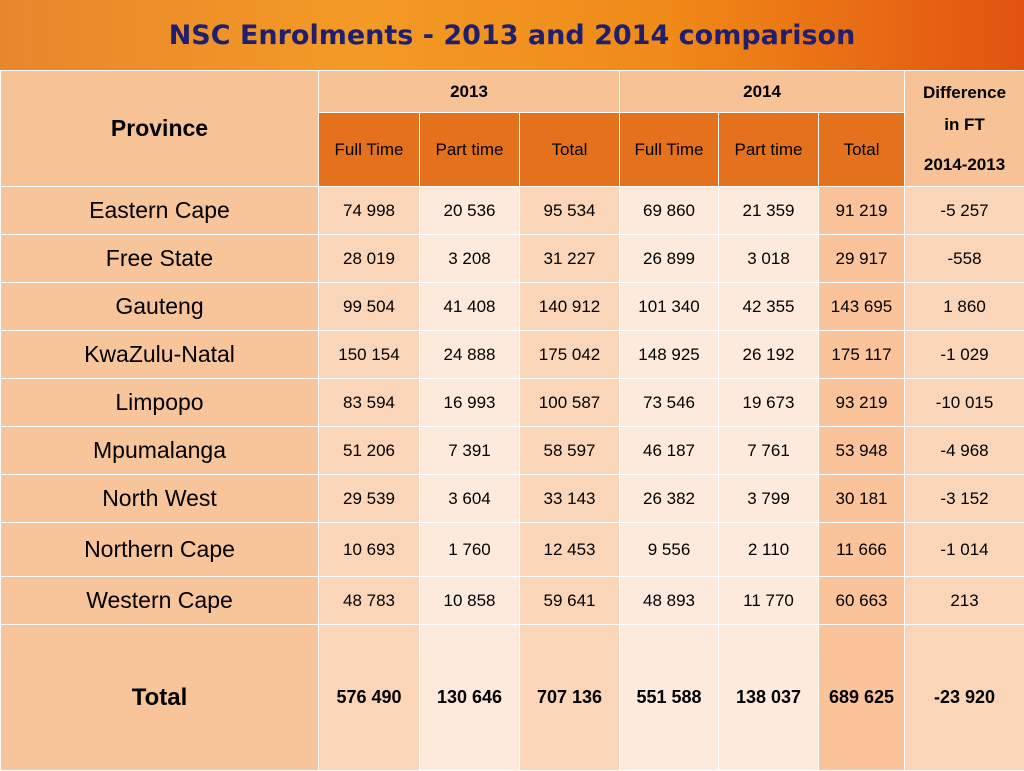 This screenshot has height=771, width=1024. Describe the element at coordinates (862, 307) in the screenshot. I see `tot2014-cell: 143 695` at that location.